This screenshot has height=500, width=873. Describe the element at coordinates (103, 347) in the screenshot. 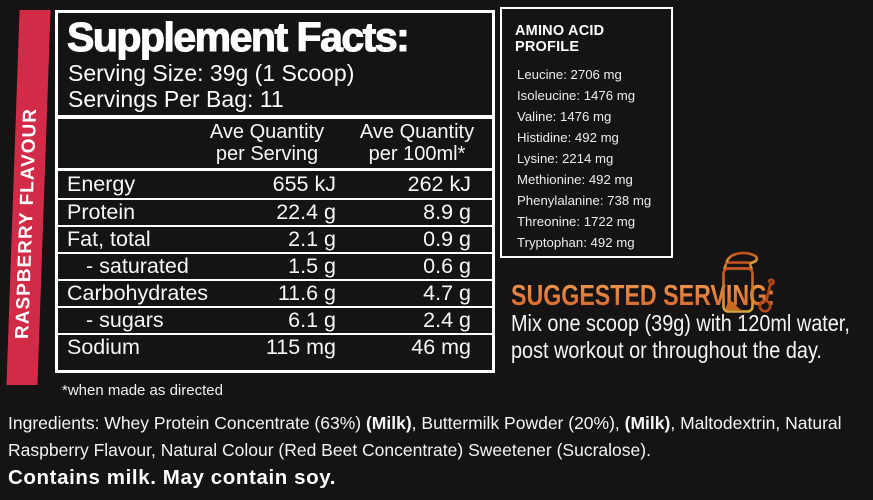

I see `nutrient-label: Sodium` at that location.